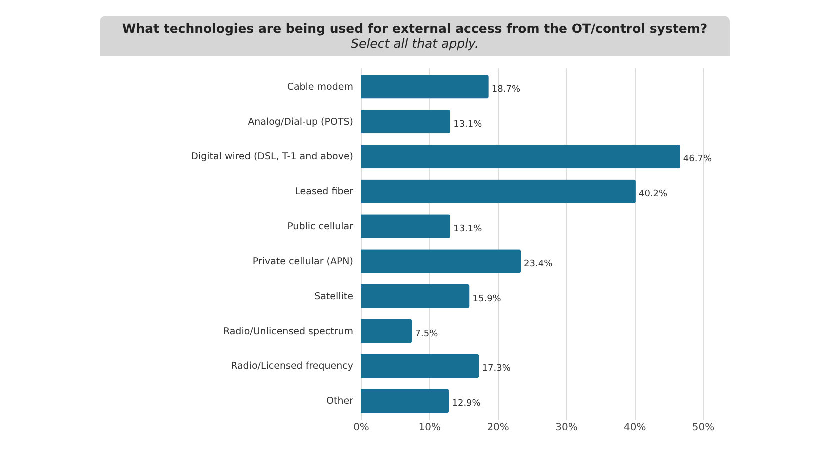 The width and height of the screenshot is (819, 455). I want to click on data-label: 12.9%, so click(467, 404).